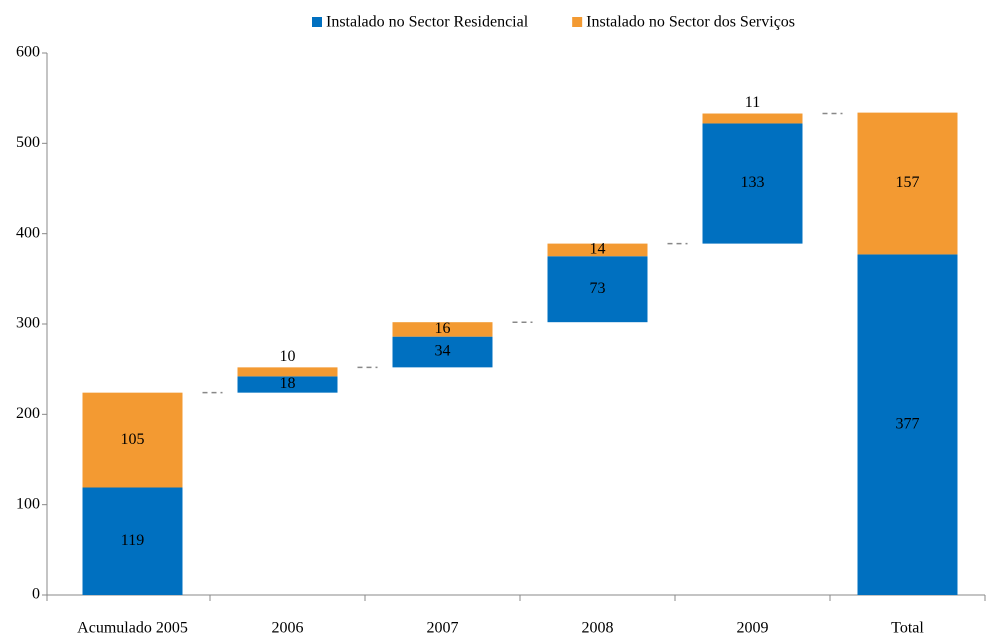  Describe the element at coordinates (288, 356) in the screenshot. I see `data-label: 10` at that location.